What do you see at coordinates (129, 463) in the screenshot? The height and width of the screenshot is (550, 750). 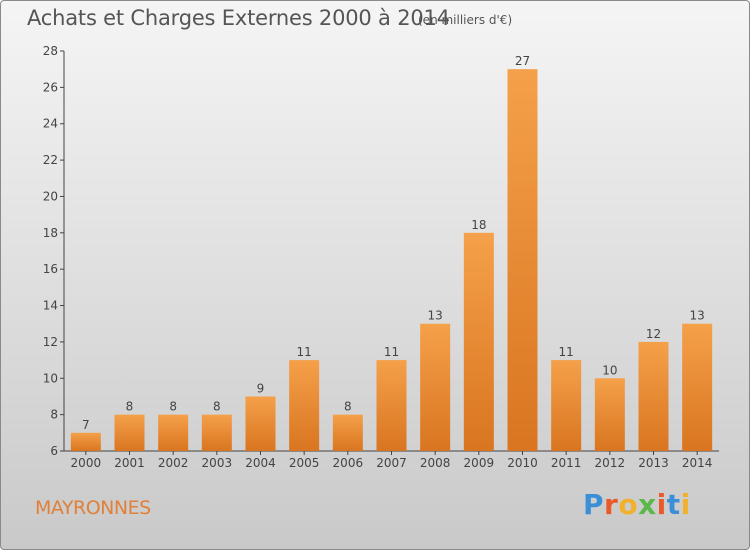 I see `x-tick-label: 2001` at bounding box center [129, 463].